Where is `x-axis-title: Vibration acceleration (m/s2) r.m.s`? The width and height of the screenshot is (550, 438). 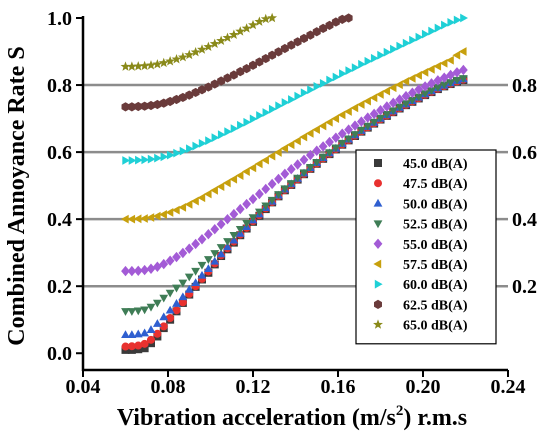 x-axis-title: Vibration acceleration (m/s2) r.m.s is located at coordinates (292, 417).